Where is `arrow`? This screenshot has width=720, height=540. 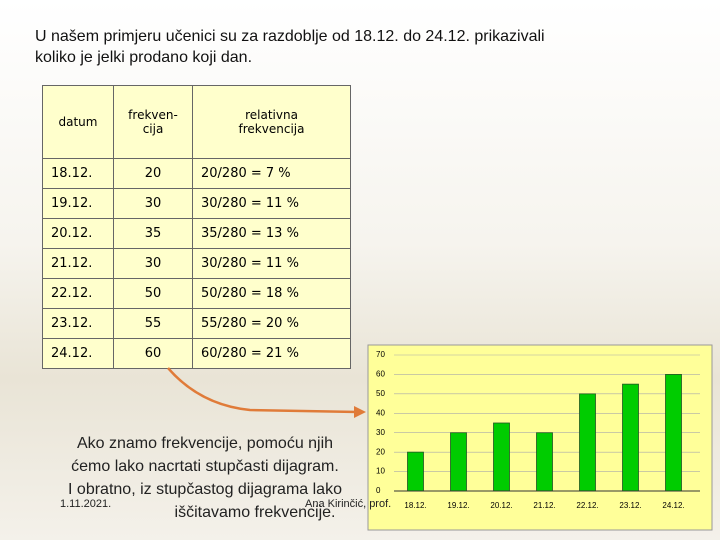
arrow is located at coordinates (263, 390).